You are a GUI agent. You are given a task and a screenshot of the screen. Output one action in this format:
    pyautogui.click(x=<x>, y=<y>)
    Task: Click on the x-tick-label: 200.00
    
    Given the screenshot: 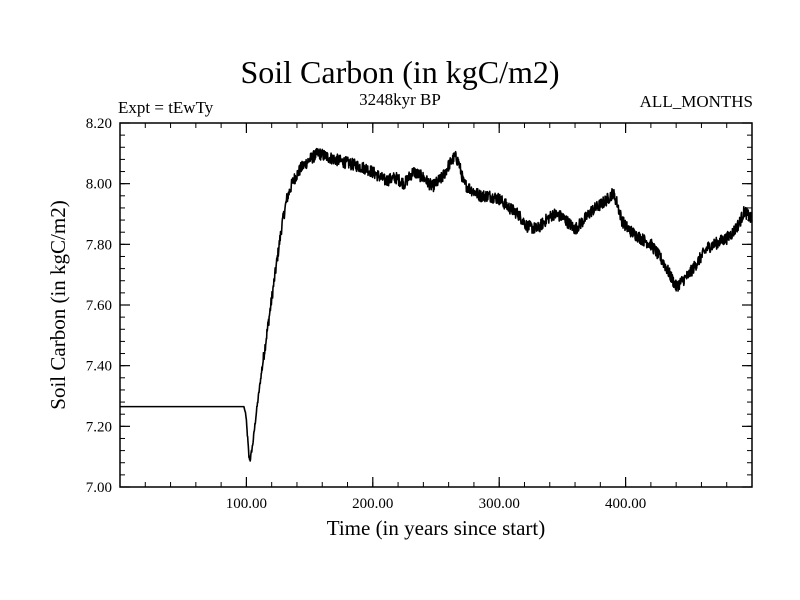 What is the action you would take?
    pyautogui.click(x=372, y=504)
    